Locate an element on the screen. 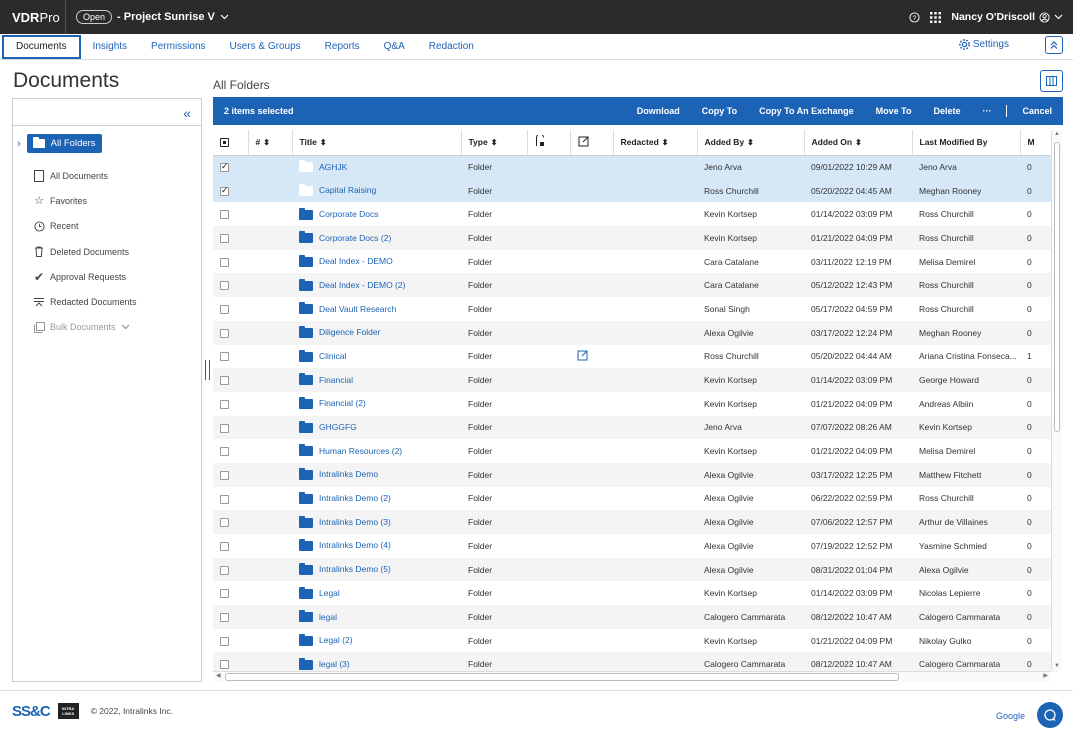  all-folders-pill: All Folders is located at coordinates (64, 143).